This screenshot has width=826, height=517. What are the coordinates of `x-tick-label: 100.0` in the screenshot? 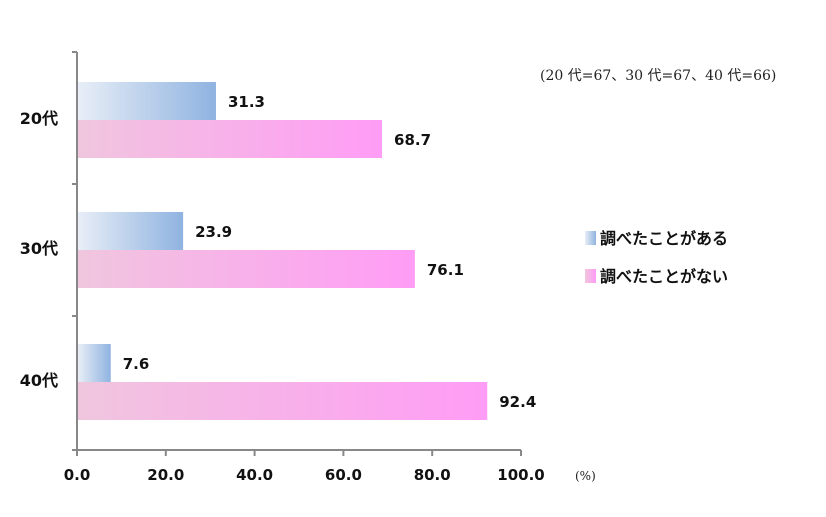 It's located at (520, 475).